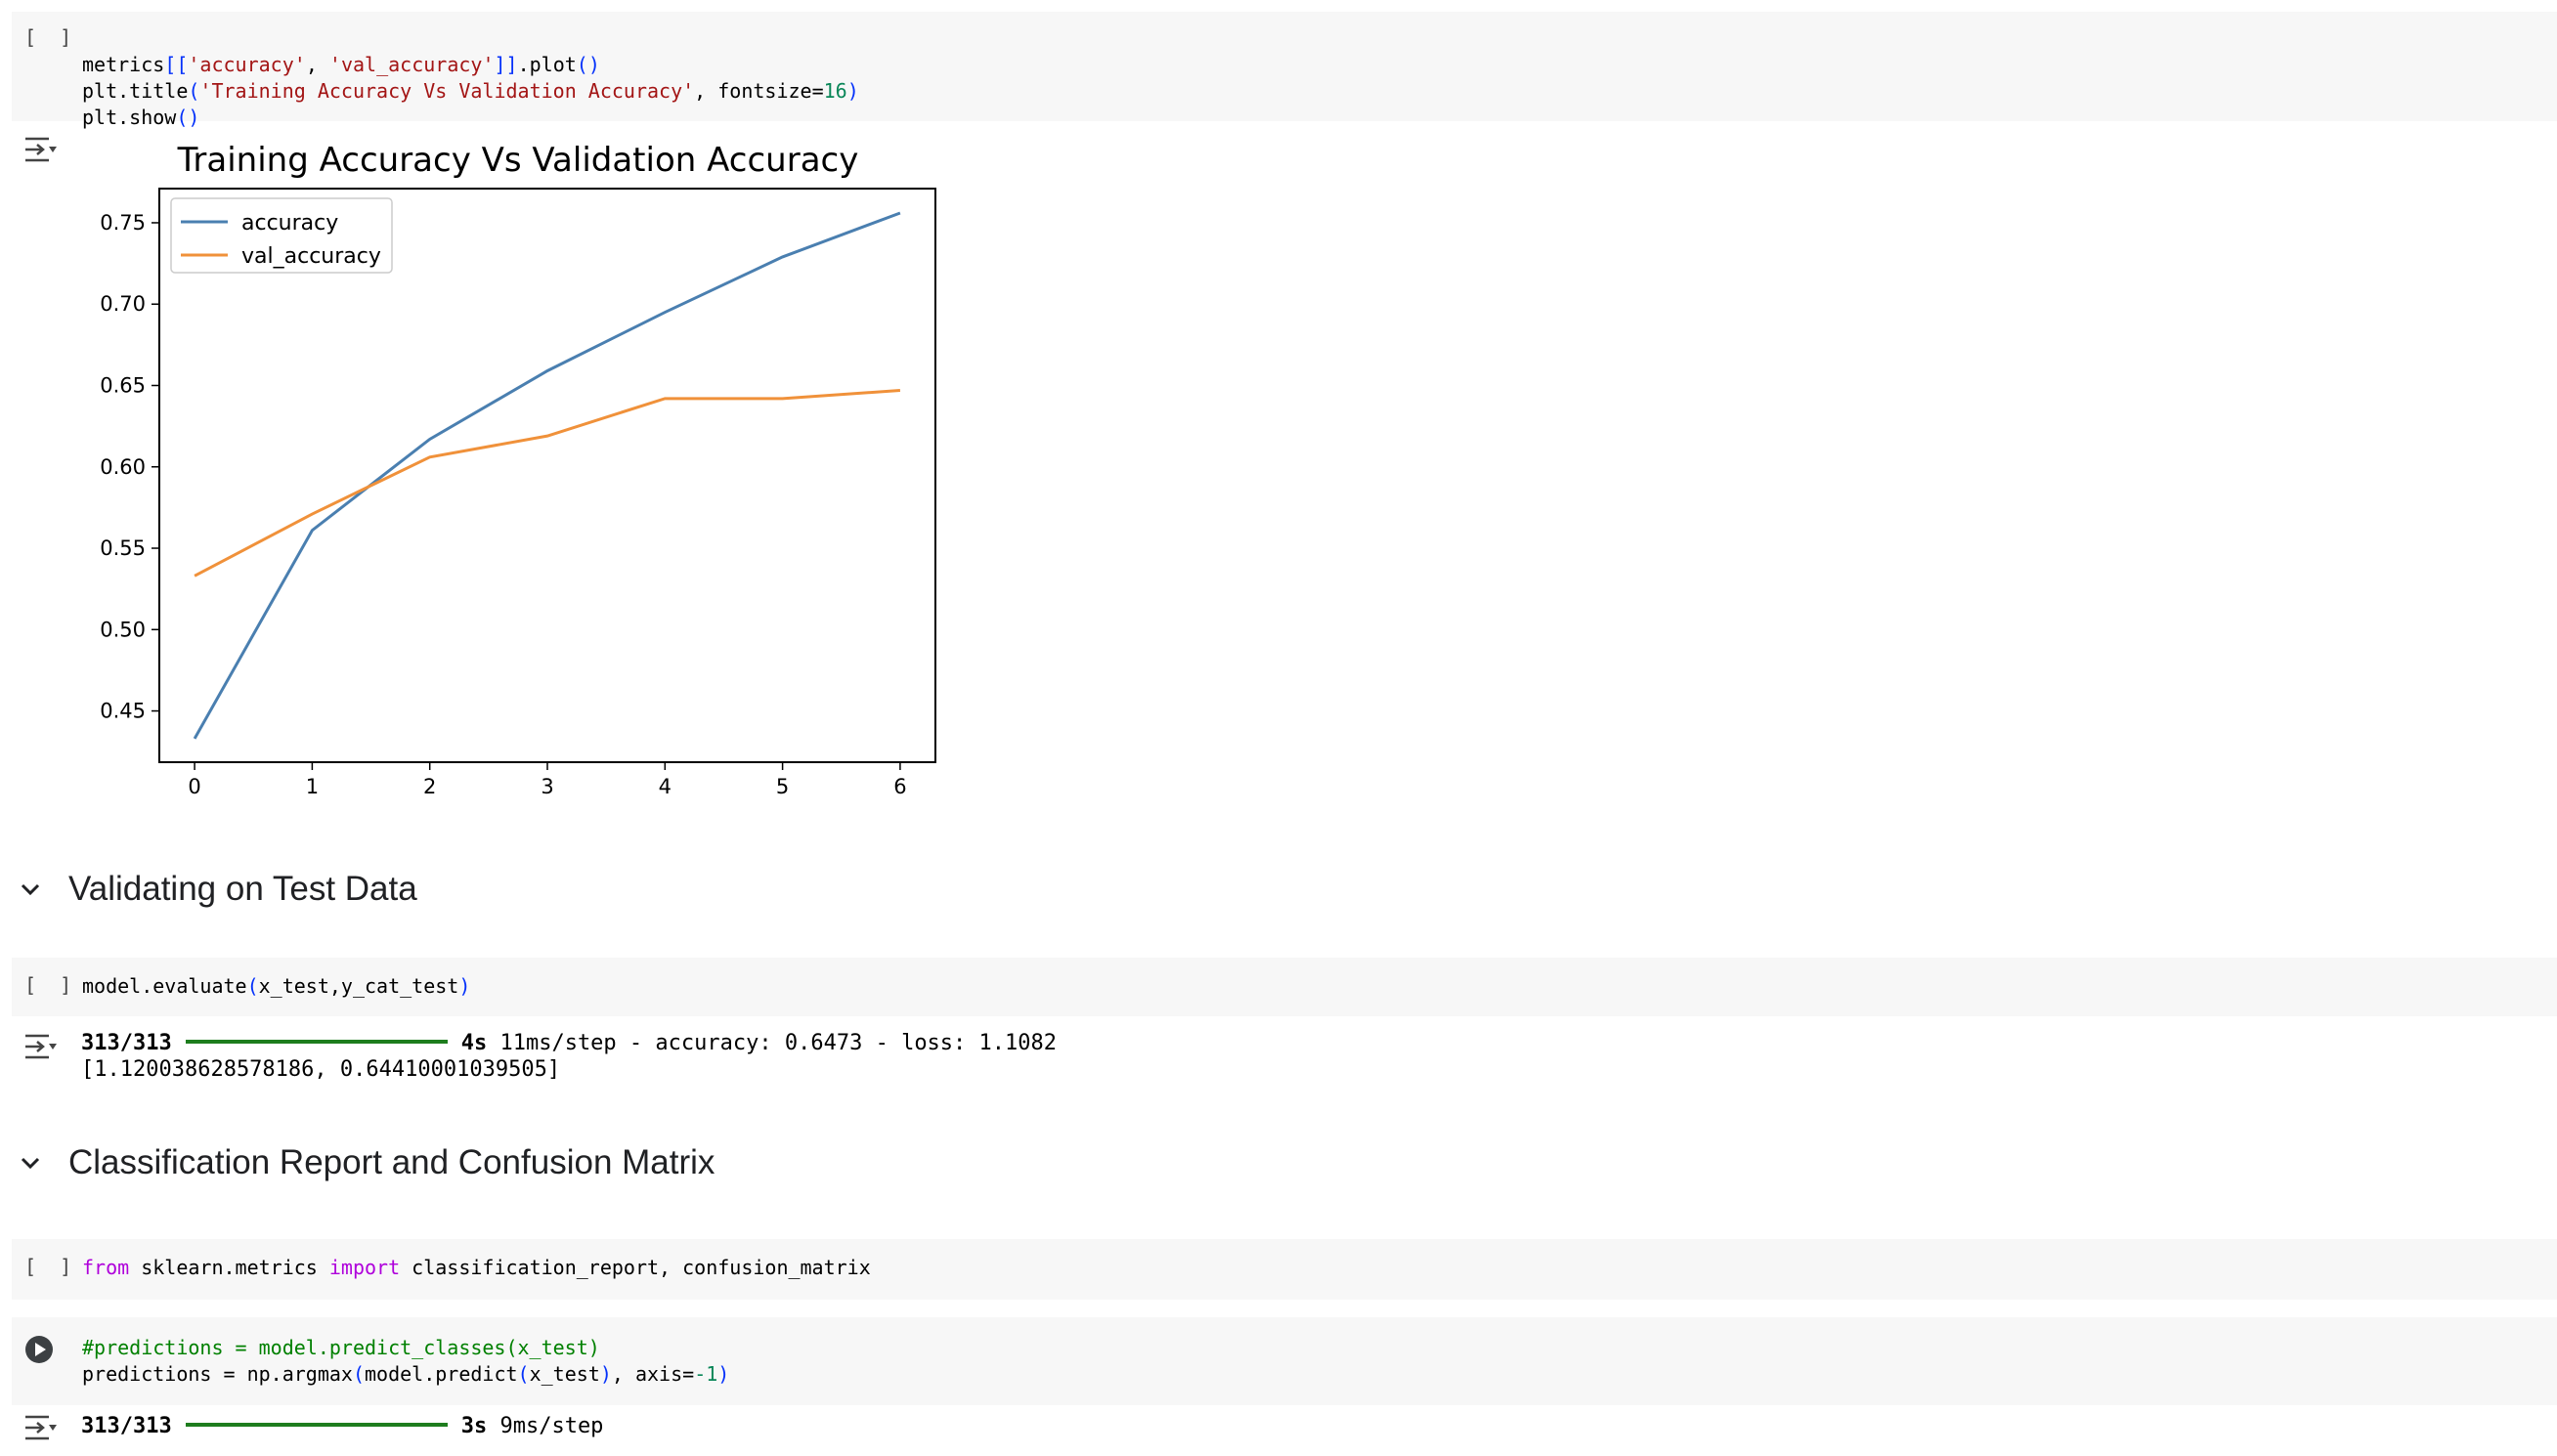 This screenshot has height=1456, width=2557. I want to click on code-token: ,, so click(317, 64).